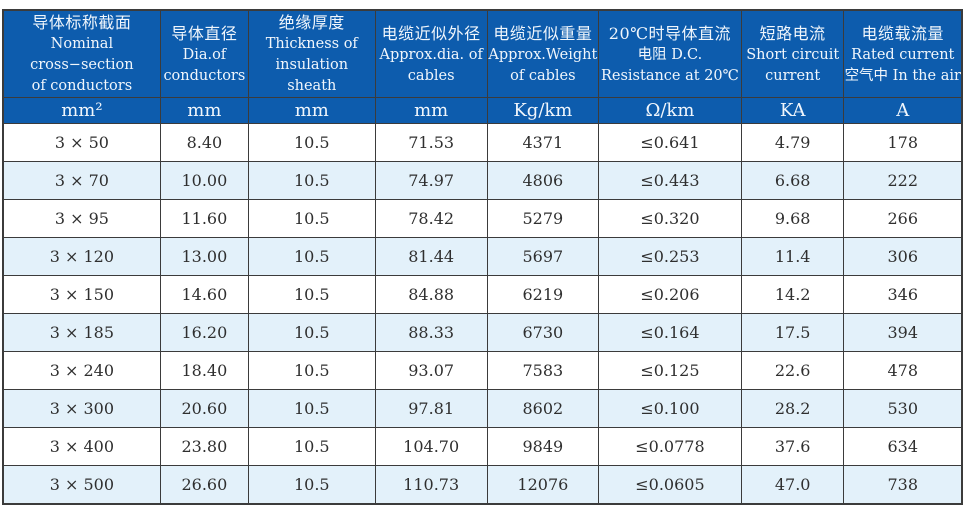  Describe the element at coordinates (312, 75) in the screenshot. I see `header-line-en: insulation sheath` at that location.